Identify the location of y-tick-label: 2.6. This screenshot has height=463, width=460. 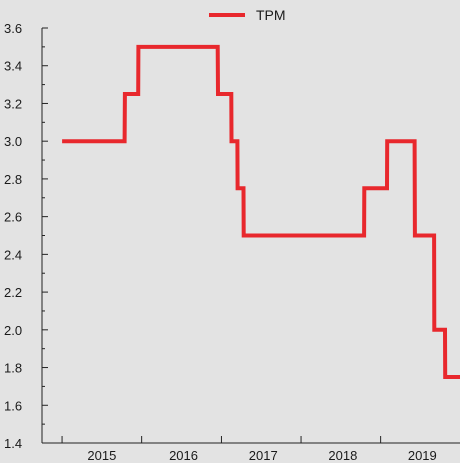
(13, 217).